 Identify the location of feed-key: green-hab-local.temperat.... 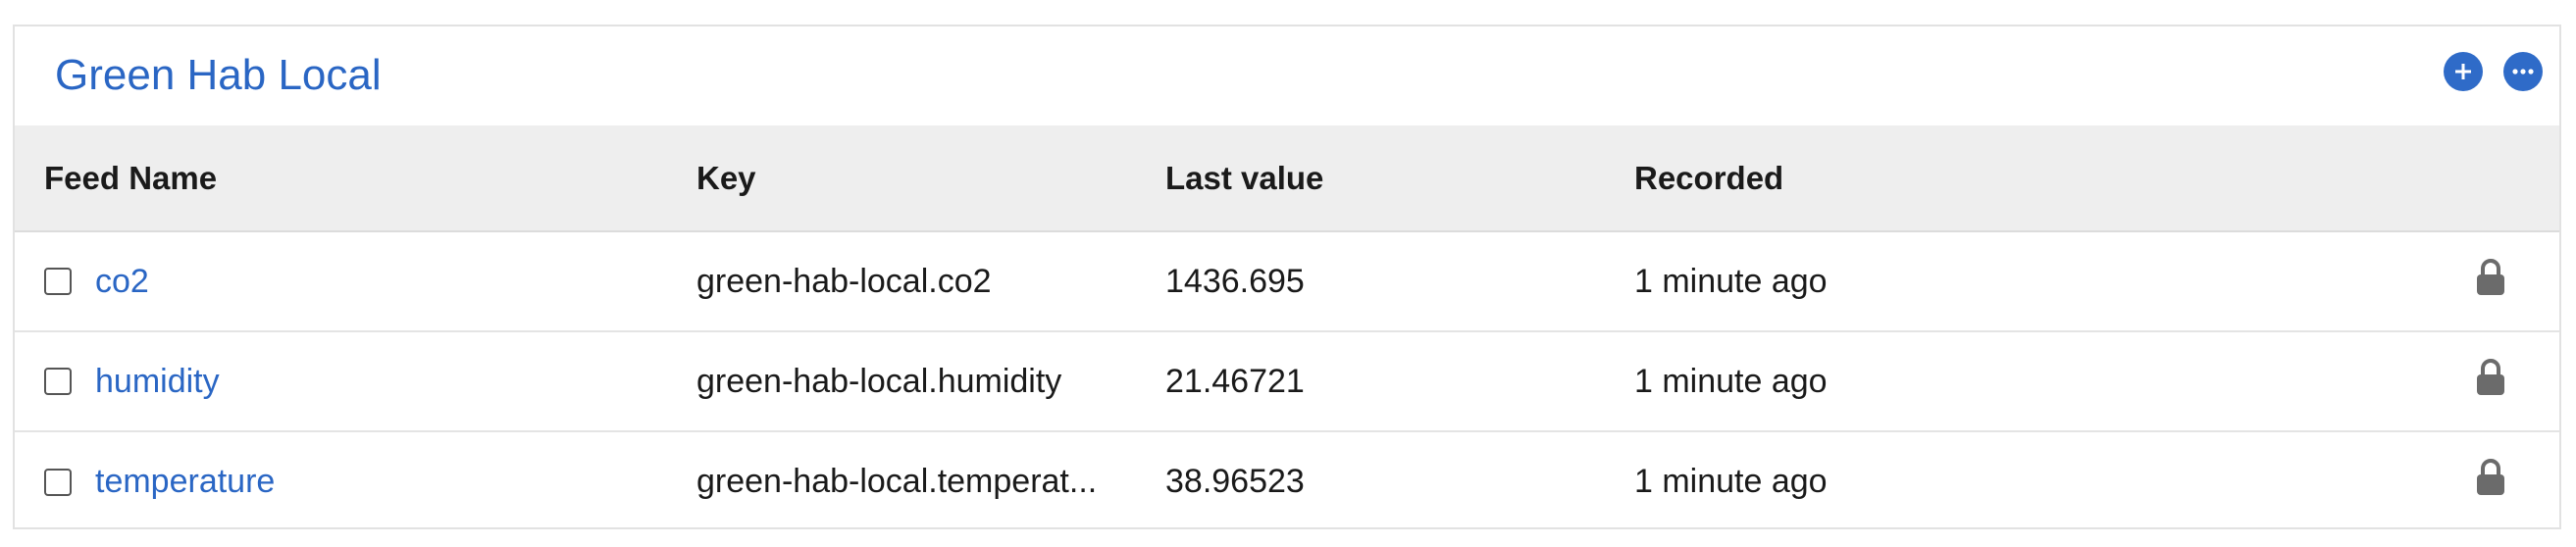
(897, 481).